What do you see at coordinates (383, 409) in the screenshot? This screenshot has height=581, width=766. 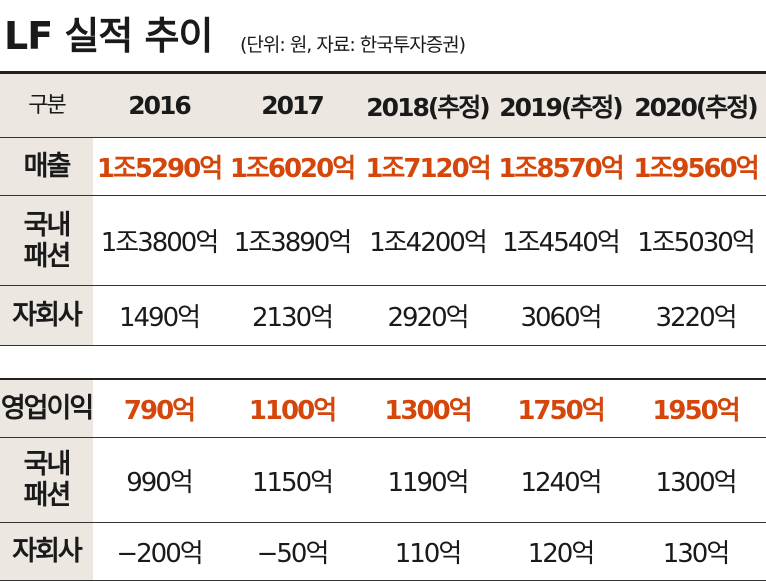 I see `table-row: 영업이익 790억 1100억 1300억 1750억 1950억` at bounding box center [383, 409].